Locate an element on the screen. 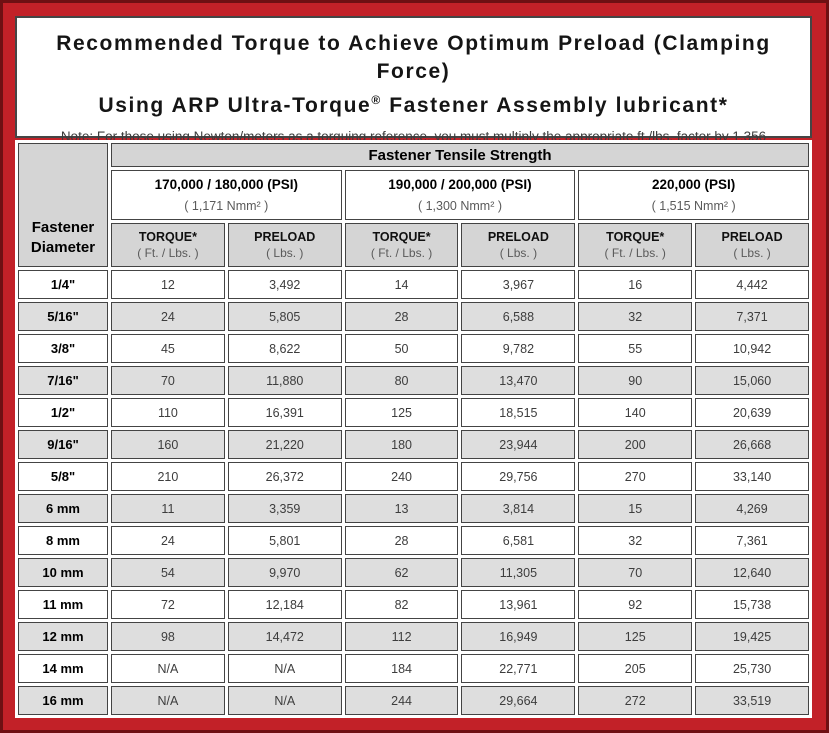 The width and height of the screenshot is (829, 733). torque-value-cell: 15 is located at coordinates (635, 508).